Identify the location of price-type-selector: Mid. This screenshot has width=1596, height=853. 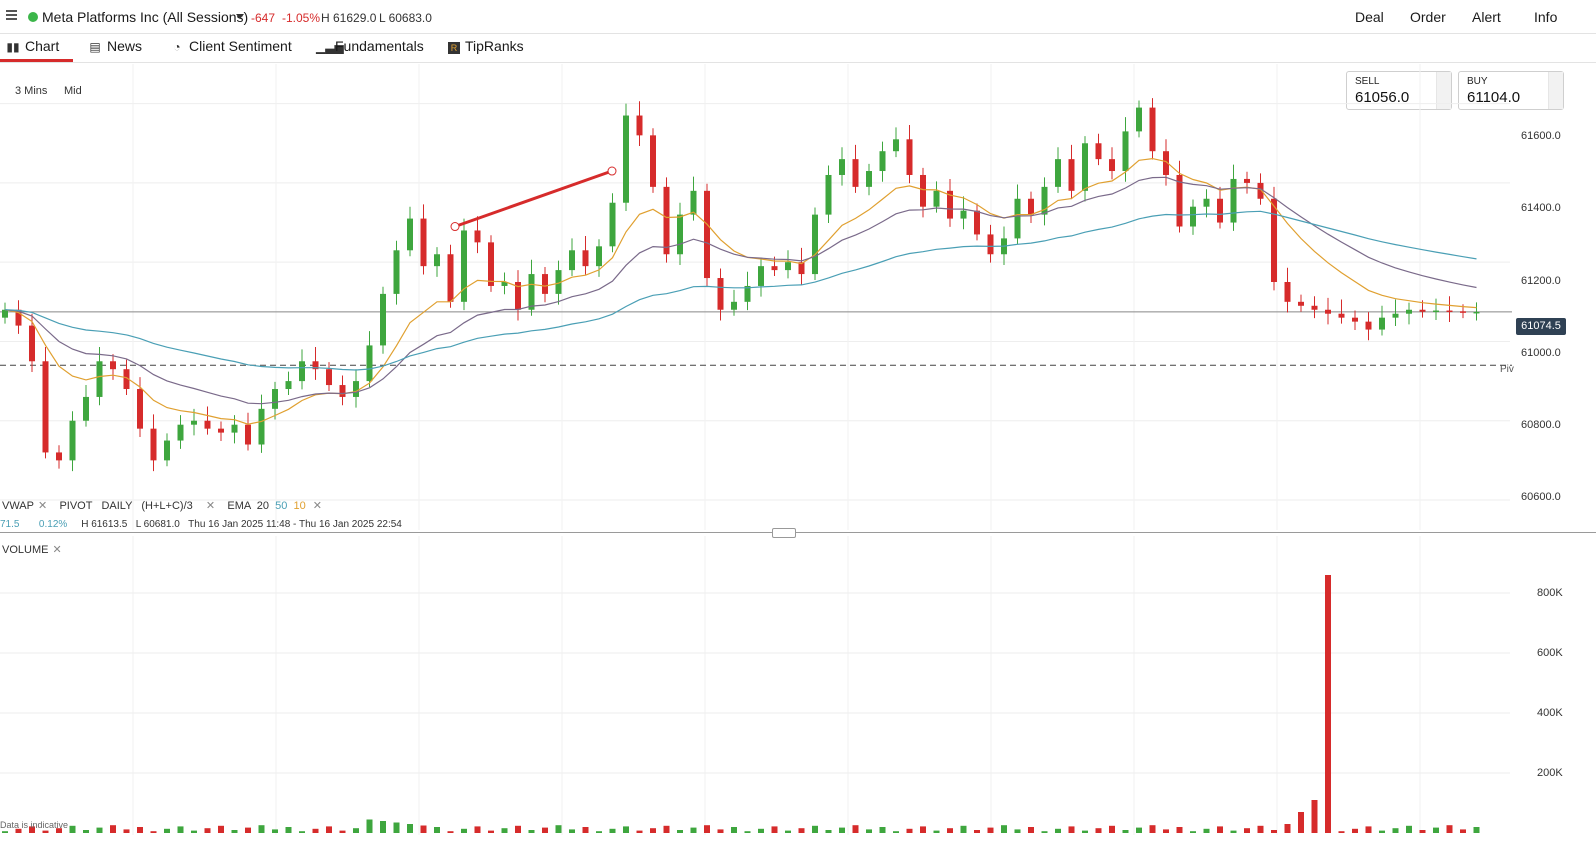
(73, 91).